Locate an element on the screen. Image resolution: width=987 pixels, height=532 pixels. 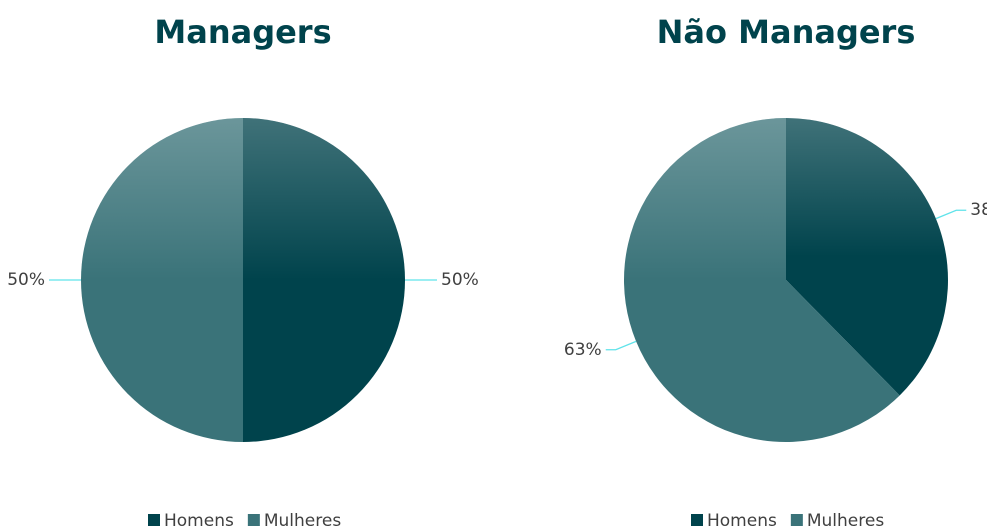
chart-title: Não Managers is located at coordinates (786, 32).